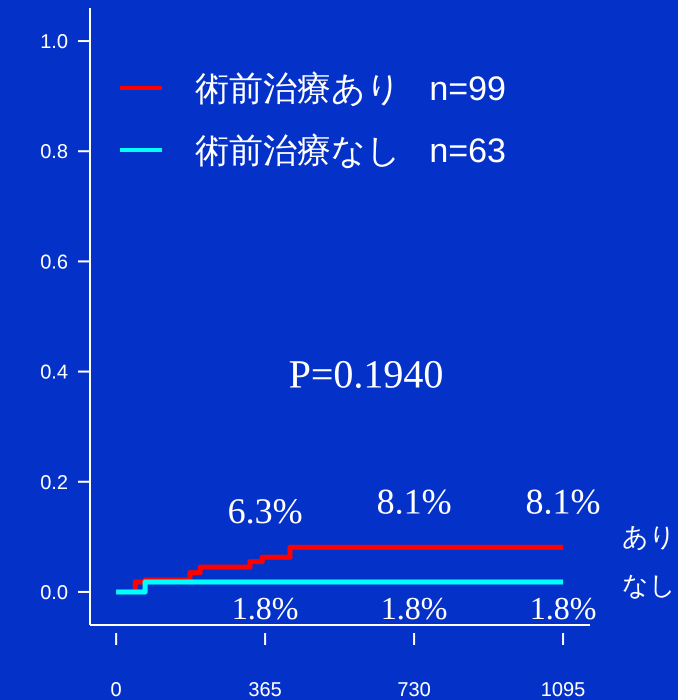  What do you see at coordinates (265, 511) in the screenshot?
I see `annotation: 6.3%` at bounding box center [265, 511].